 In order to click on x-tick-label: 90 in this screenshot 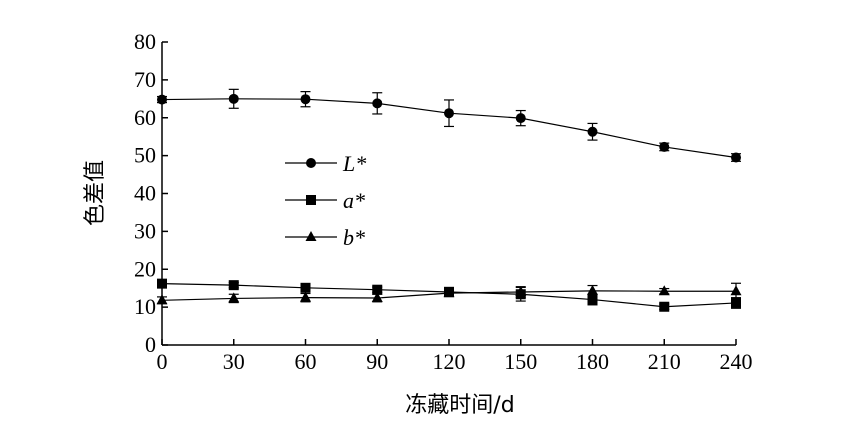, I will do `click(377, 361)`.